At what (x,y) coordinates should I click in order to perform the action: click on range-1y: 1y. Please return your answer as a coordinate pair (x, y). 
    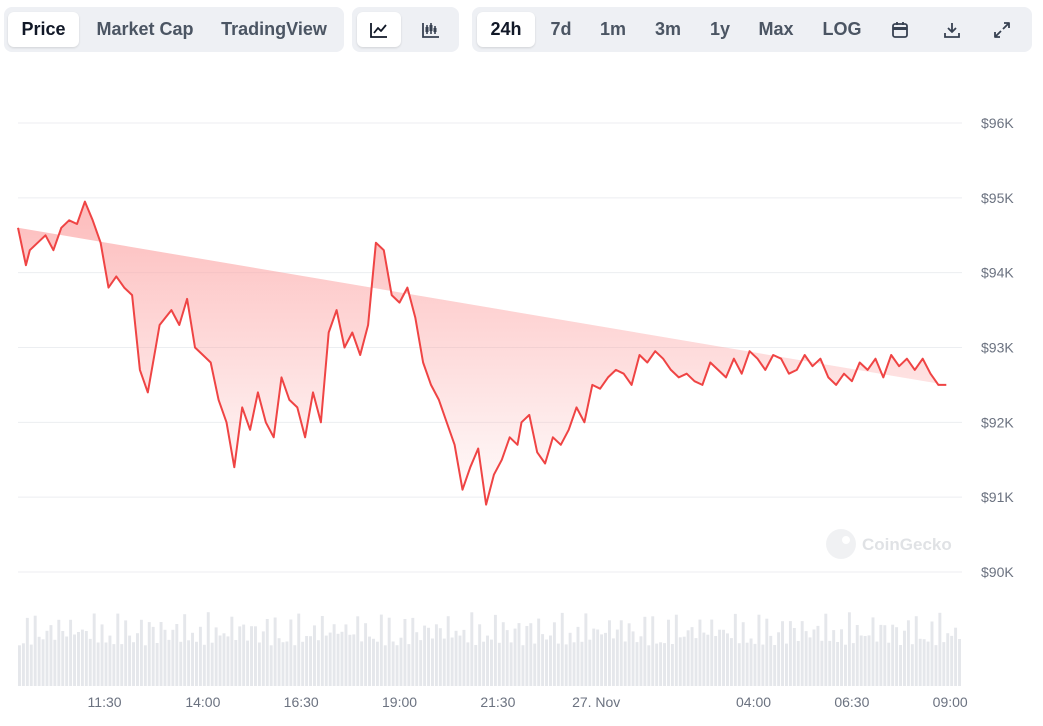
    Looking at the image, I should click on (720, 29).